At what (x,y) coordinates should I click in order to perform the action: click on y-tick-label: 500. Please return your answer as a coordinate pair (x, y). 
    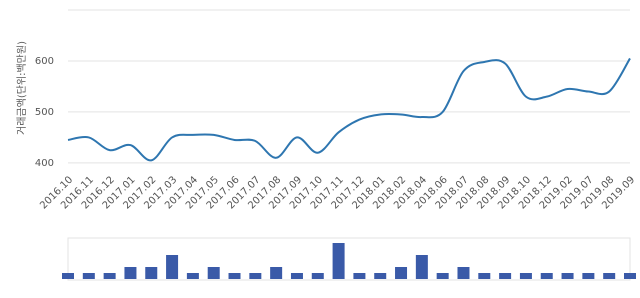
    Looking at the image, I should click on (44, 112).